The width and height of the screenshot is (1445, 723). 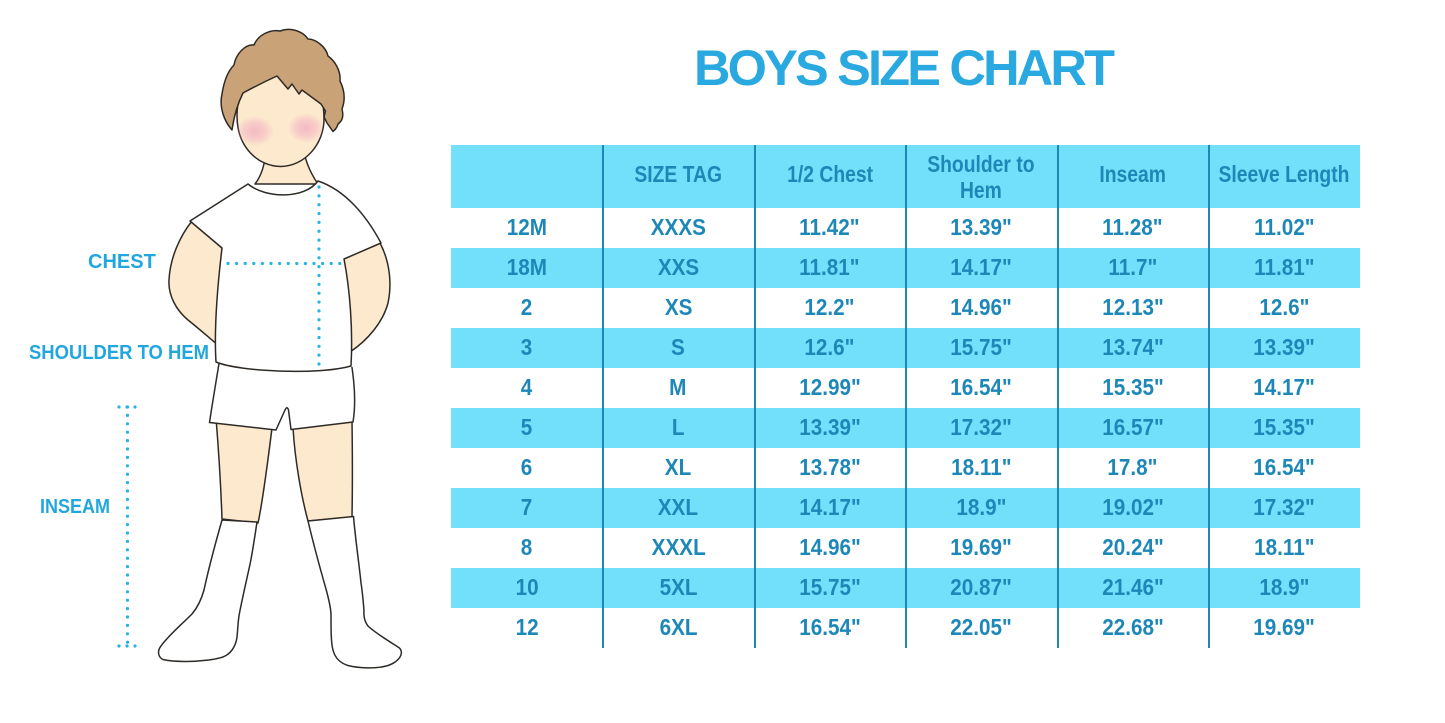 I want to click on svg-text: INSEAM, so click(x=75, y=507).